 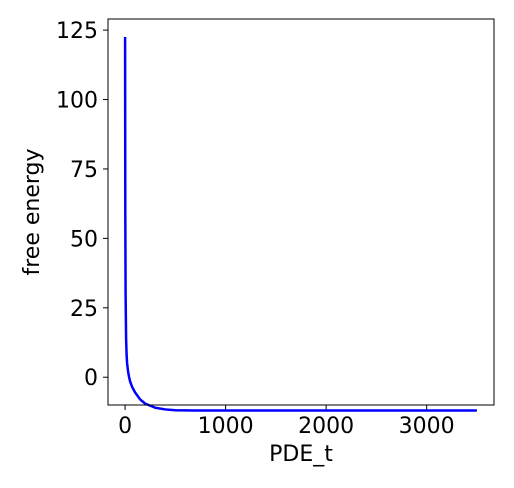 I want to click on y-tick-label: 0, so click(x=91, y=378).